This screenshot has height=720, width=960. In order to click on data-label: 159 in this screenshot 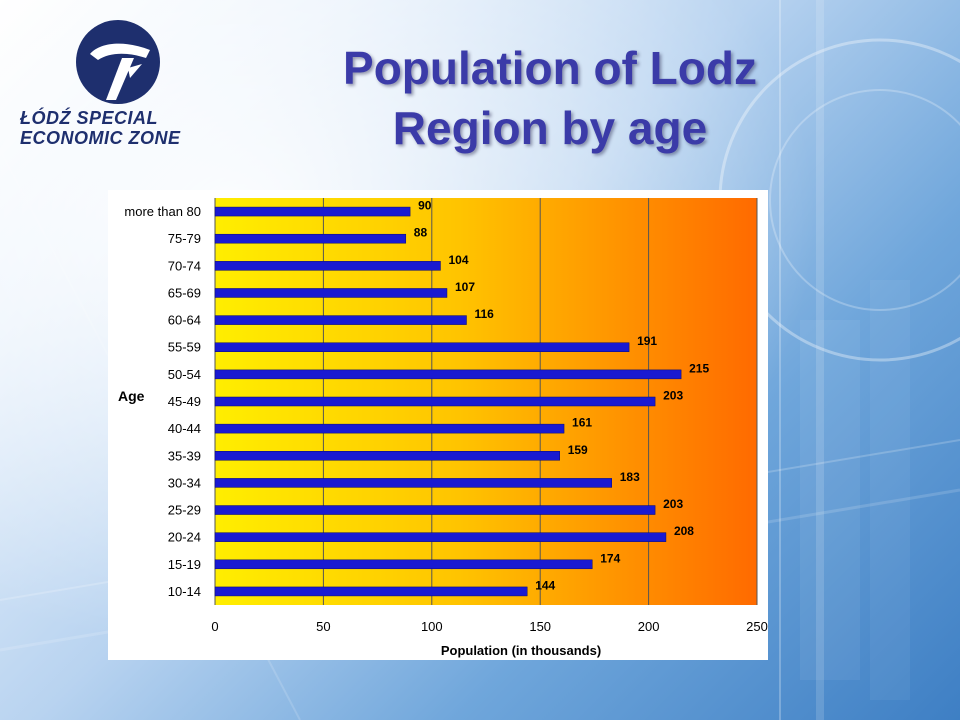, I will do `click(578, 450)`.